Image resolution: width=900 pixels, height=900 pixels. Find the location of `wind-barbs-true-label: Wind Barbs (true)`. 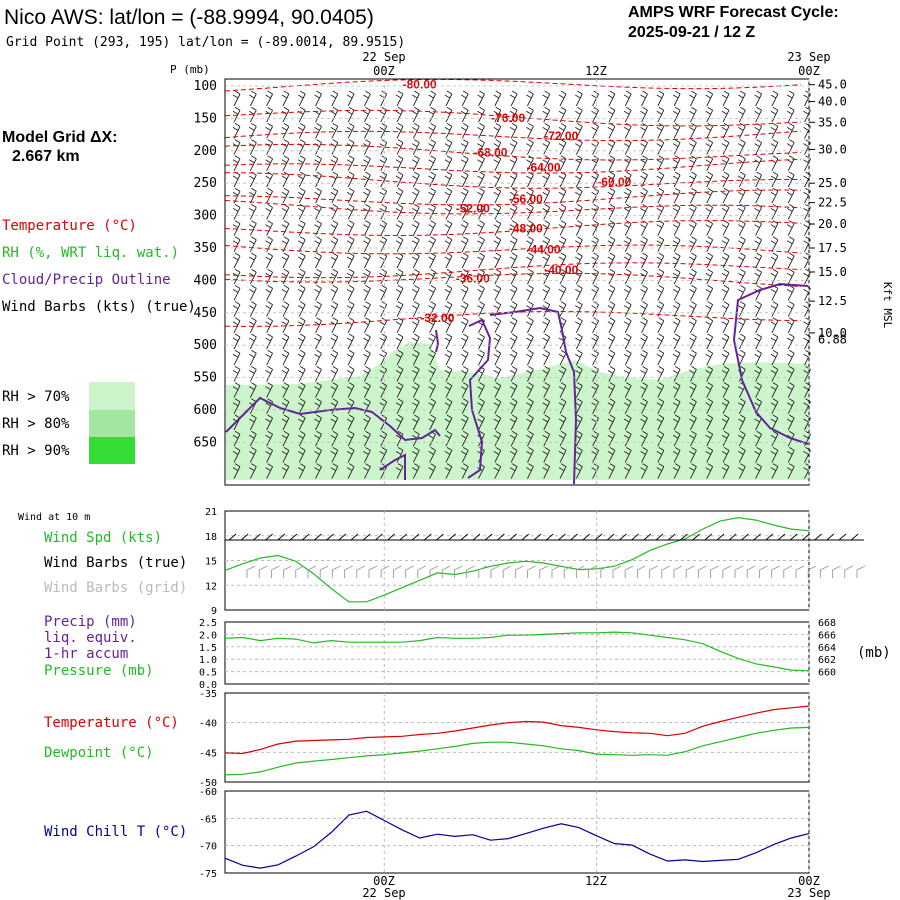

wind-barbs-true-label: Wind Barbs (true) is located at coordinates (115, 563).